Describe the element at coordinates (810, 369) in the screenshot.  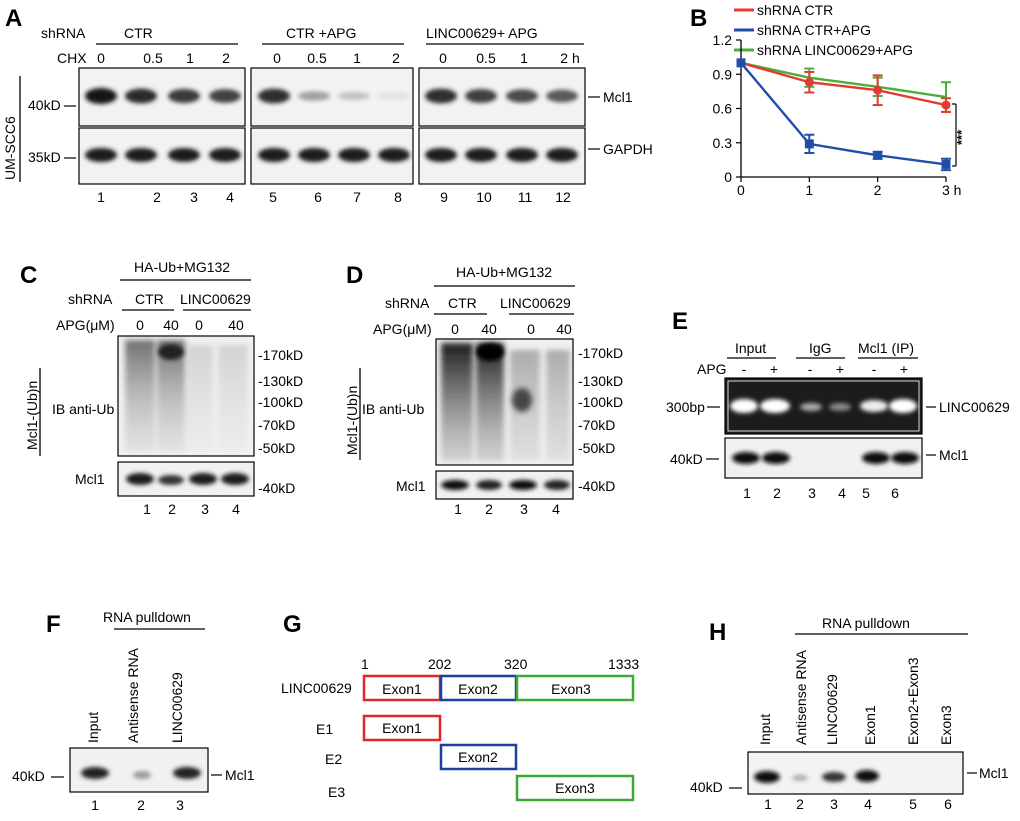
I see `apg-sign: -` at that location.